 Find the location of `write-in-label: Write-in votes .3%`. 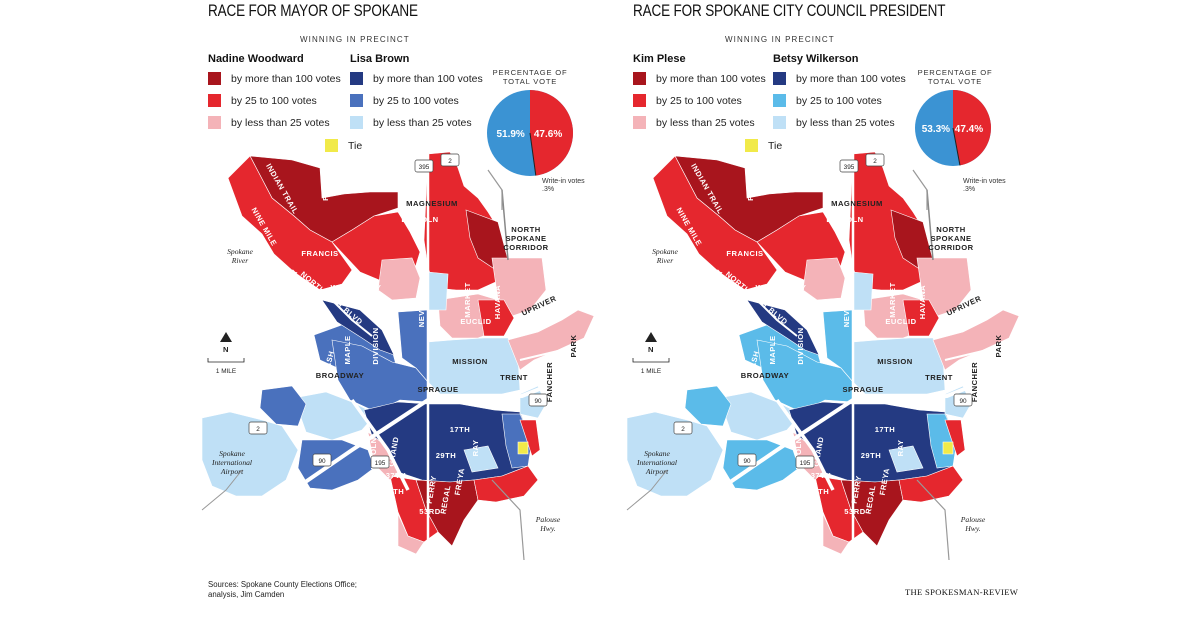

write-in-label: Write-in votes .3% is located at coordinates (984, 185).